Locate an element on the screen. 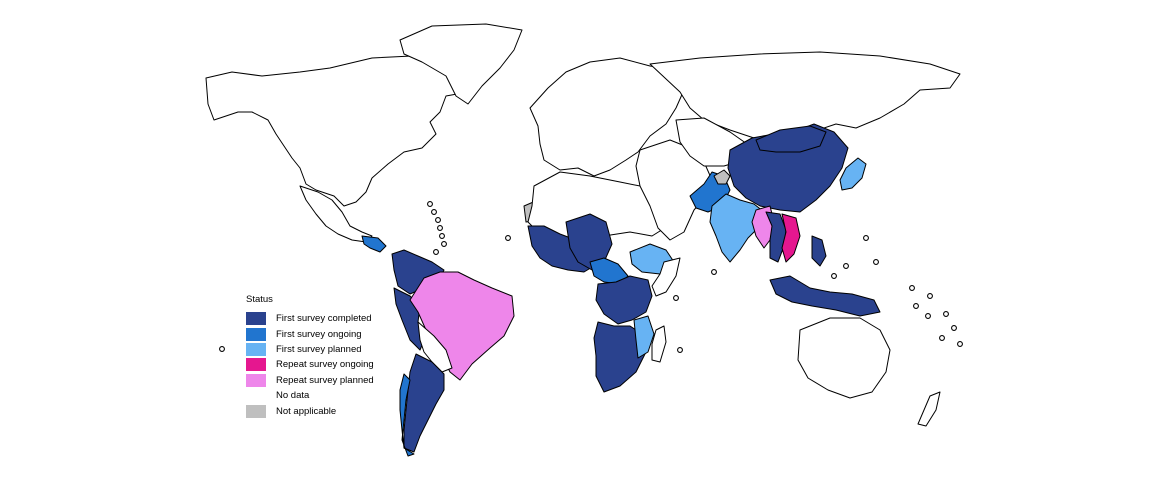 The width and height of the screenshot is (1152, 480). region-north-america is located at coordinates (340, 131).